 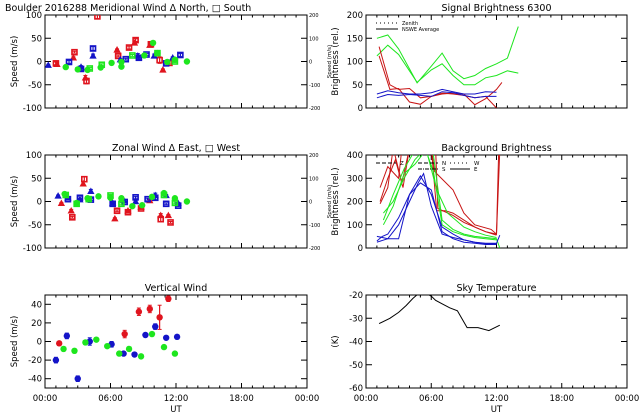 What do you see at coordinates (355, 179) in the screenshot?
I see `y-tick-label: 300` at bounding box center [355, 179].